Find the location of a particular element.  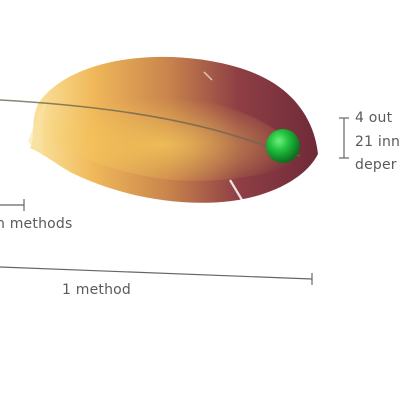

right-annotation-line-1: 4 out is located at coordinates (374, 118).